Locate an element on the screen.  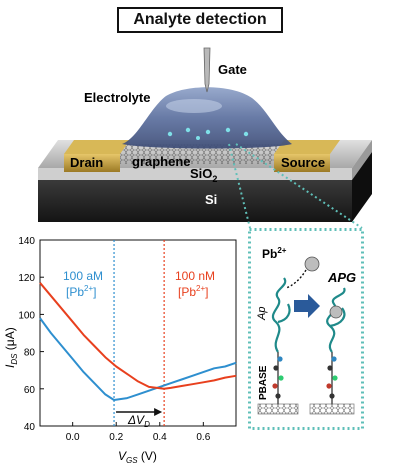
series-label-low-line1: 100 aM is located at coordinates (83, 276).